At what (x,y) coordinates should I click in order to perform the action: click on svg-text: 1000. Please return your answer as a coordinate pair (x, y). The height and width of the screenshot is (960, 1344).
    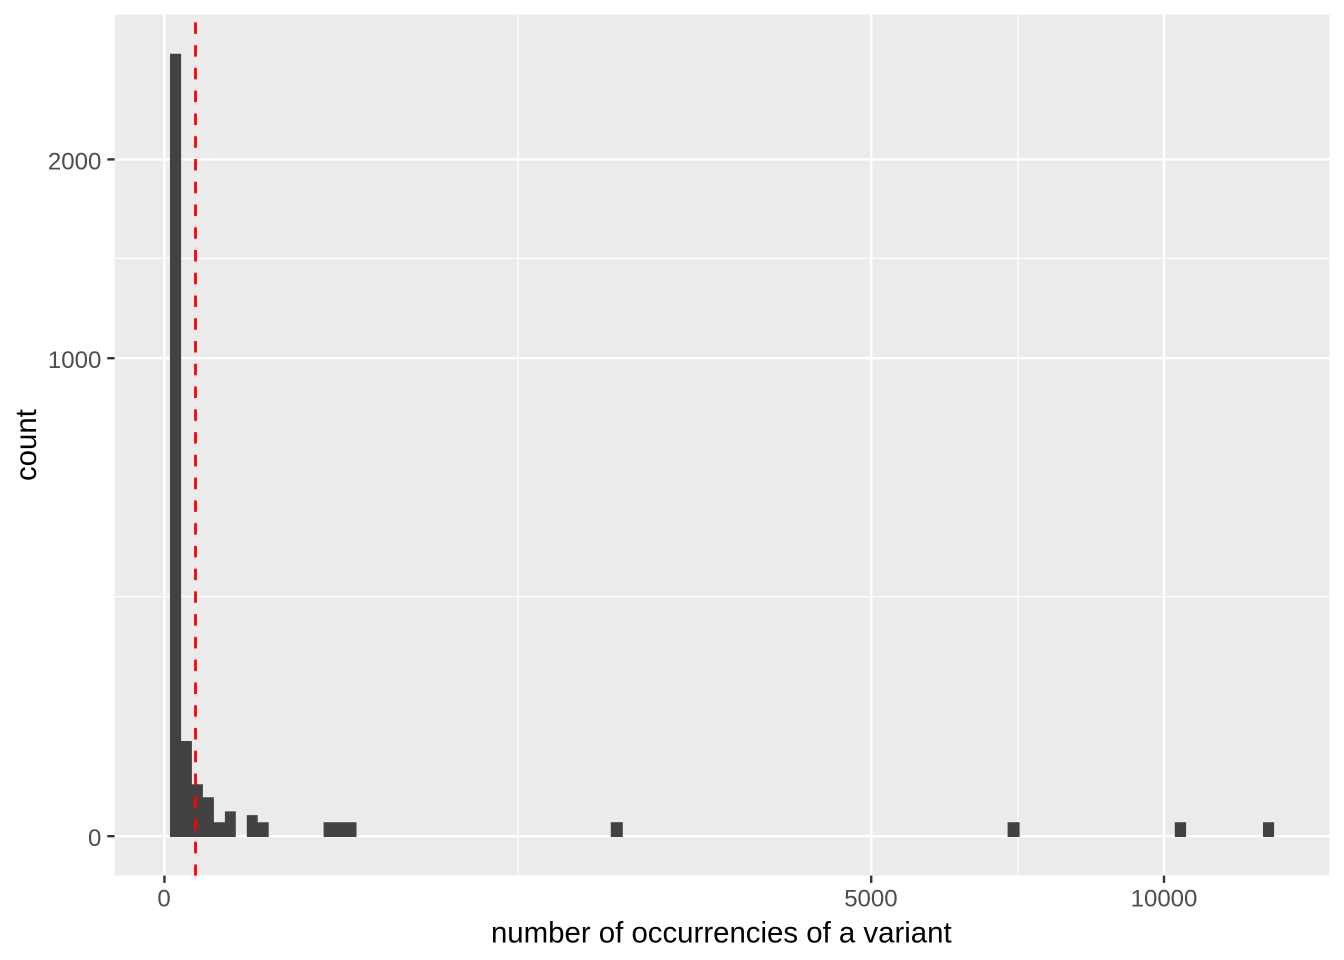
    Looking at the image, I should click on (74, 360).